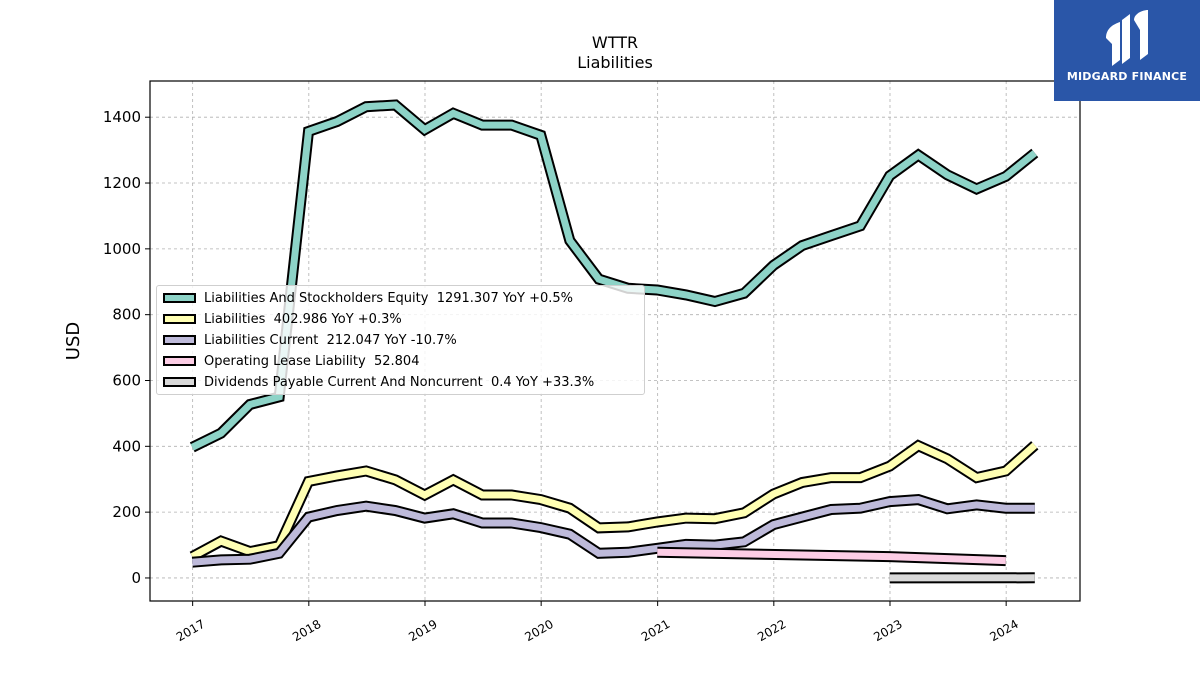  Describe the element at coordinates (422, 630) in the screenshot. I see `x-tick-label: 2019` at that location.